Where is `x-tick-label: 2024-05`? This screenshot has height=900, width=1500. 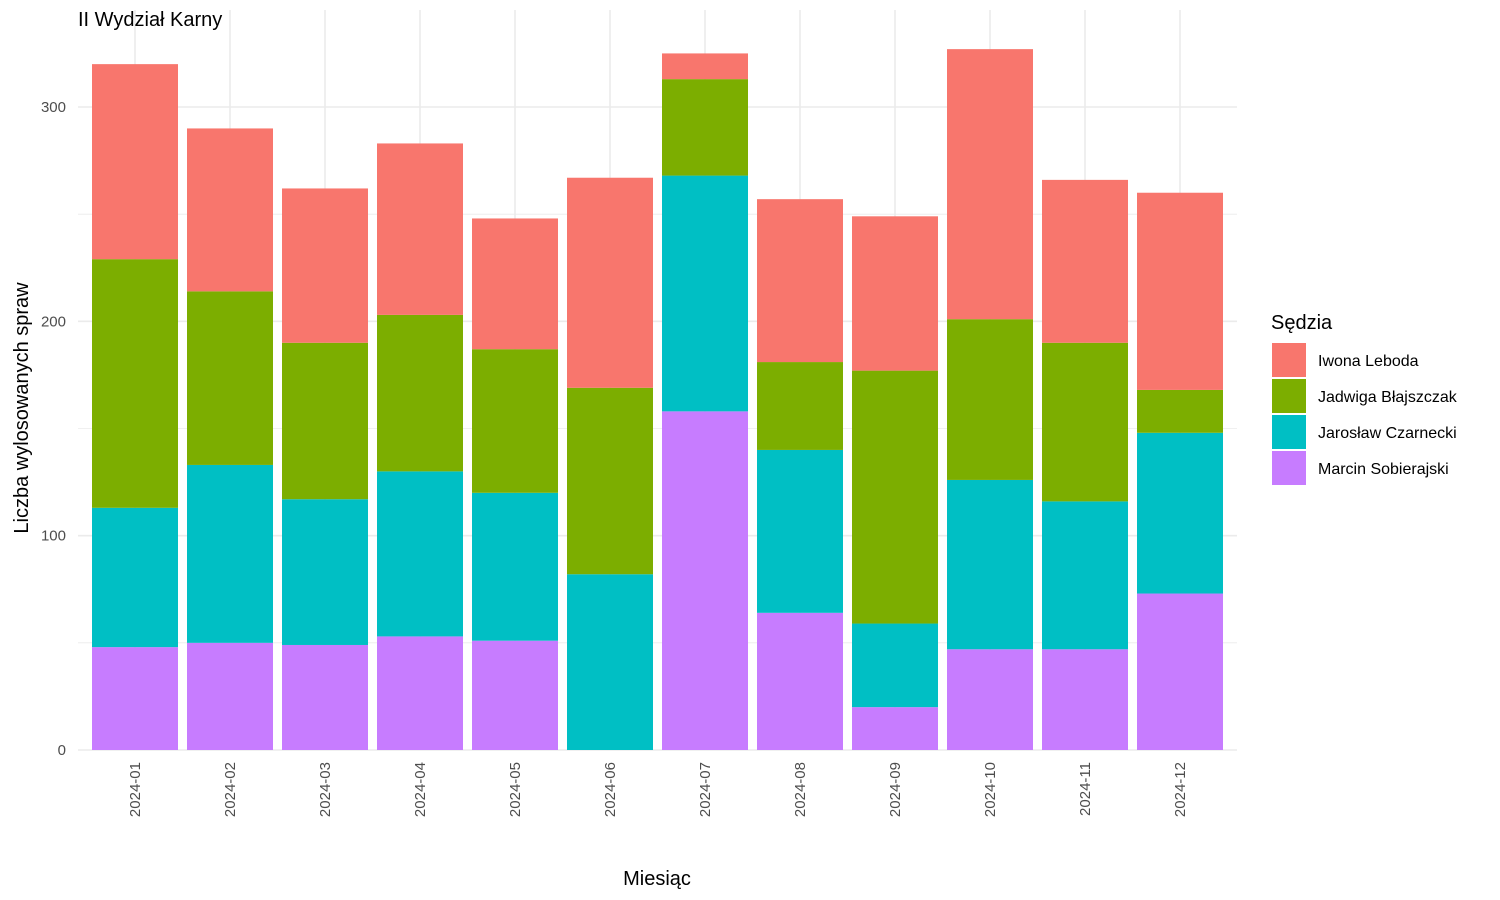 x-tick-label: 2024-05 is located at coordinates (515, 789).